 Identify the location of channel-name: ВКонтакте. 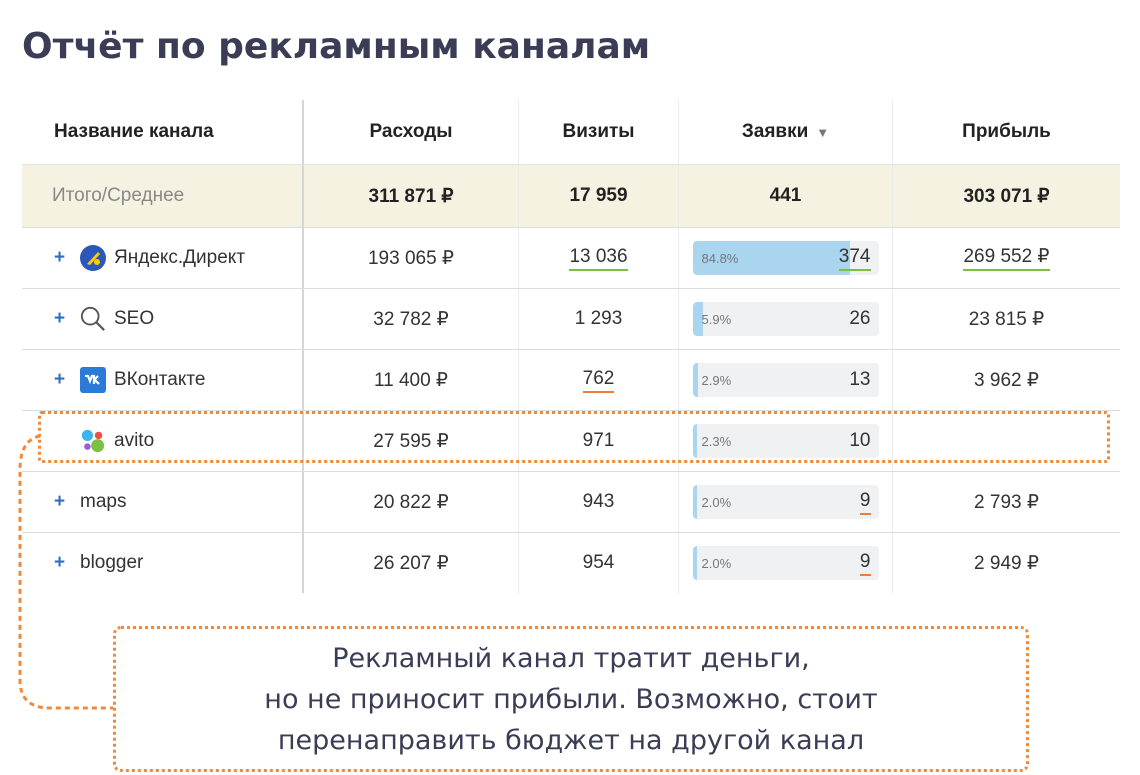
(160, 379).